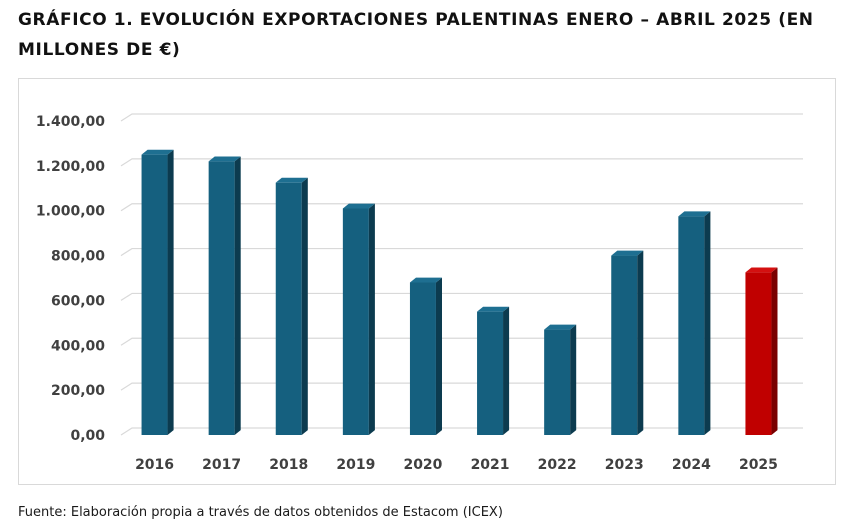 This screenshot has height=531, width=852. Describe the element at coordinates (624, 465) in the screenshot. I see `x-tick-label: 2023` at that location.